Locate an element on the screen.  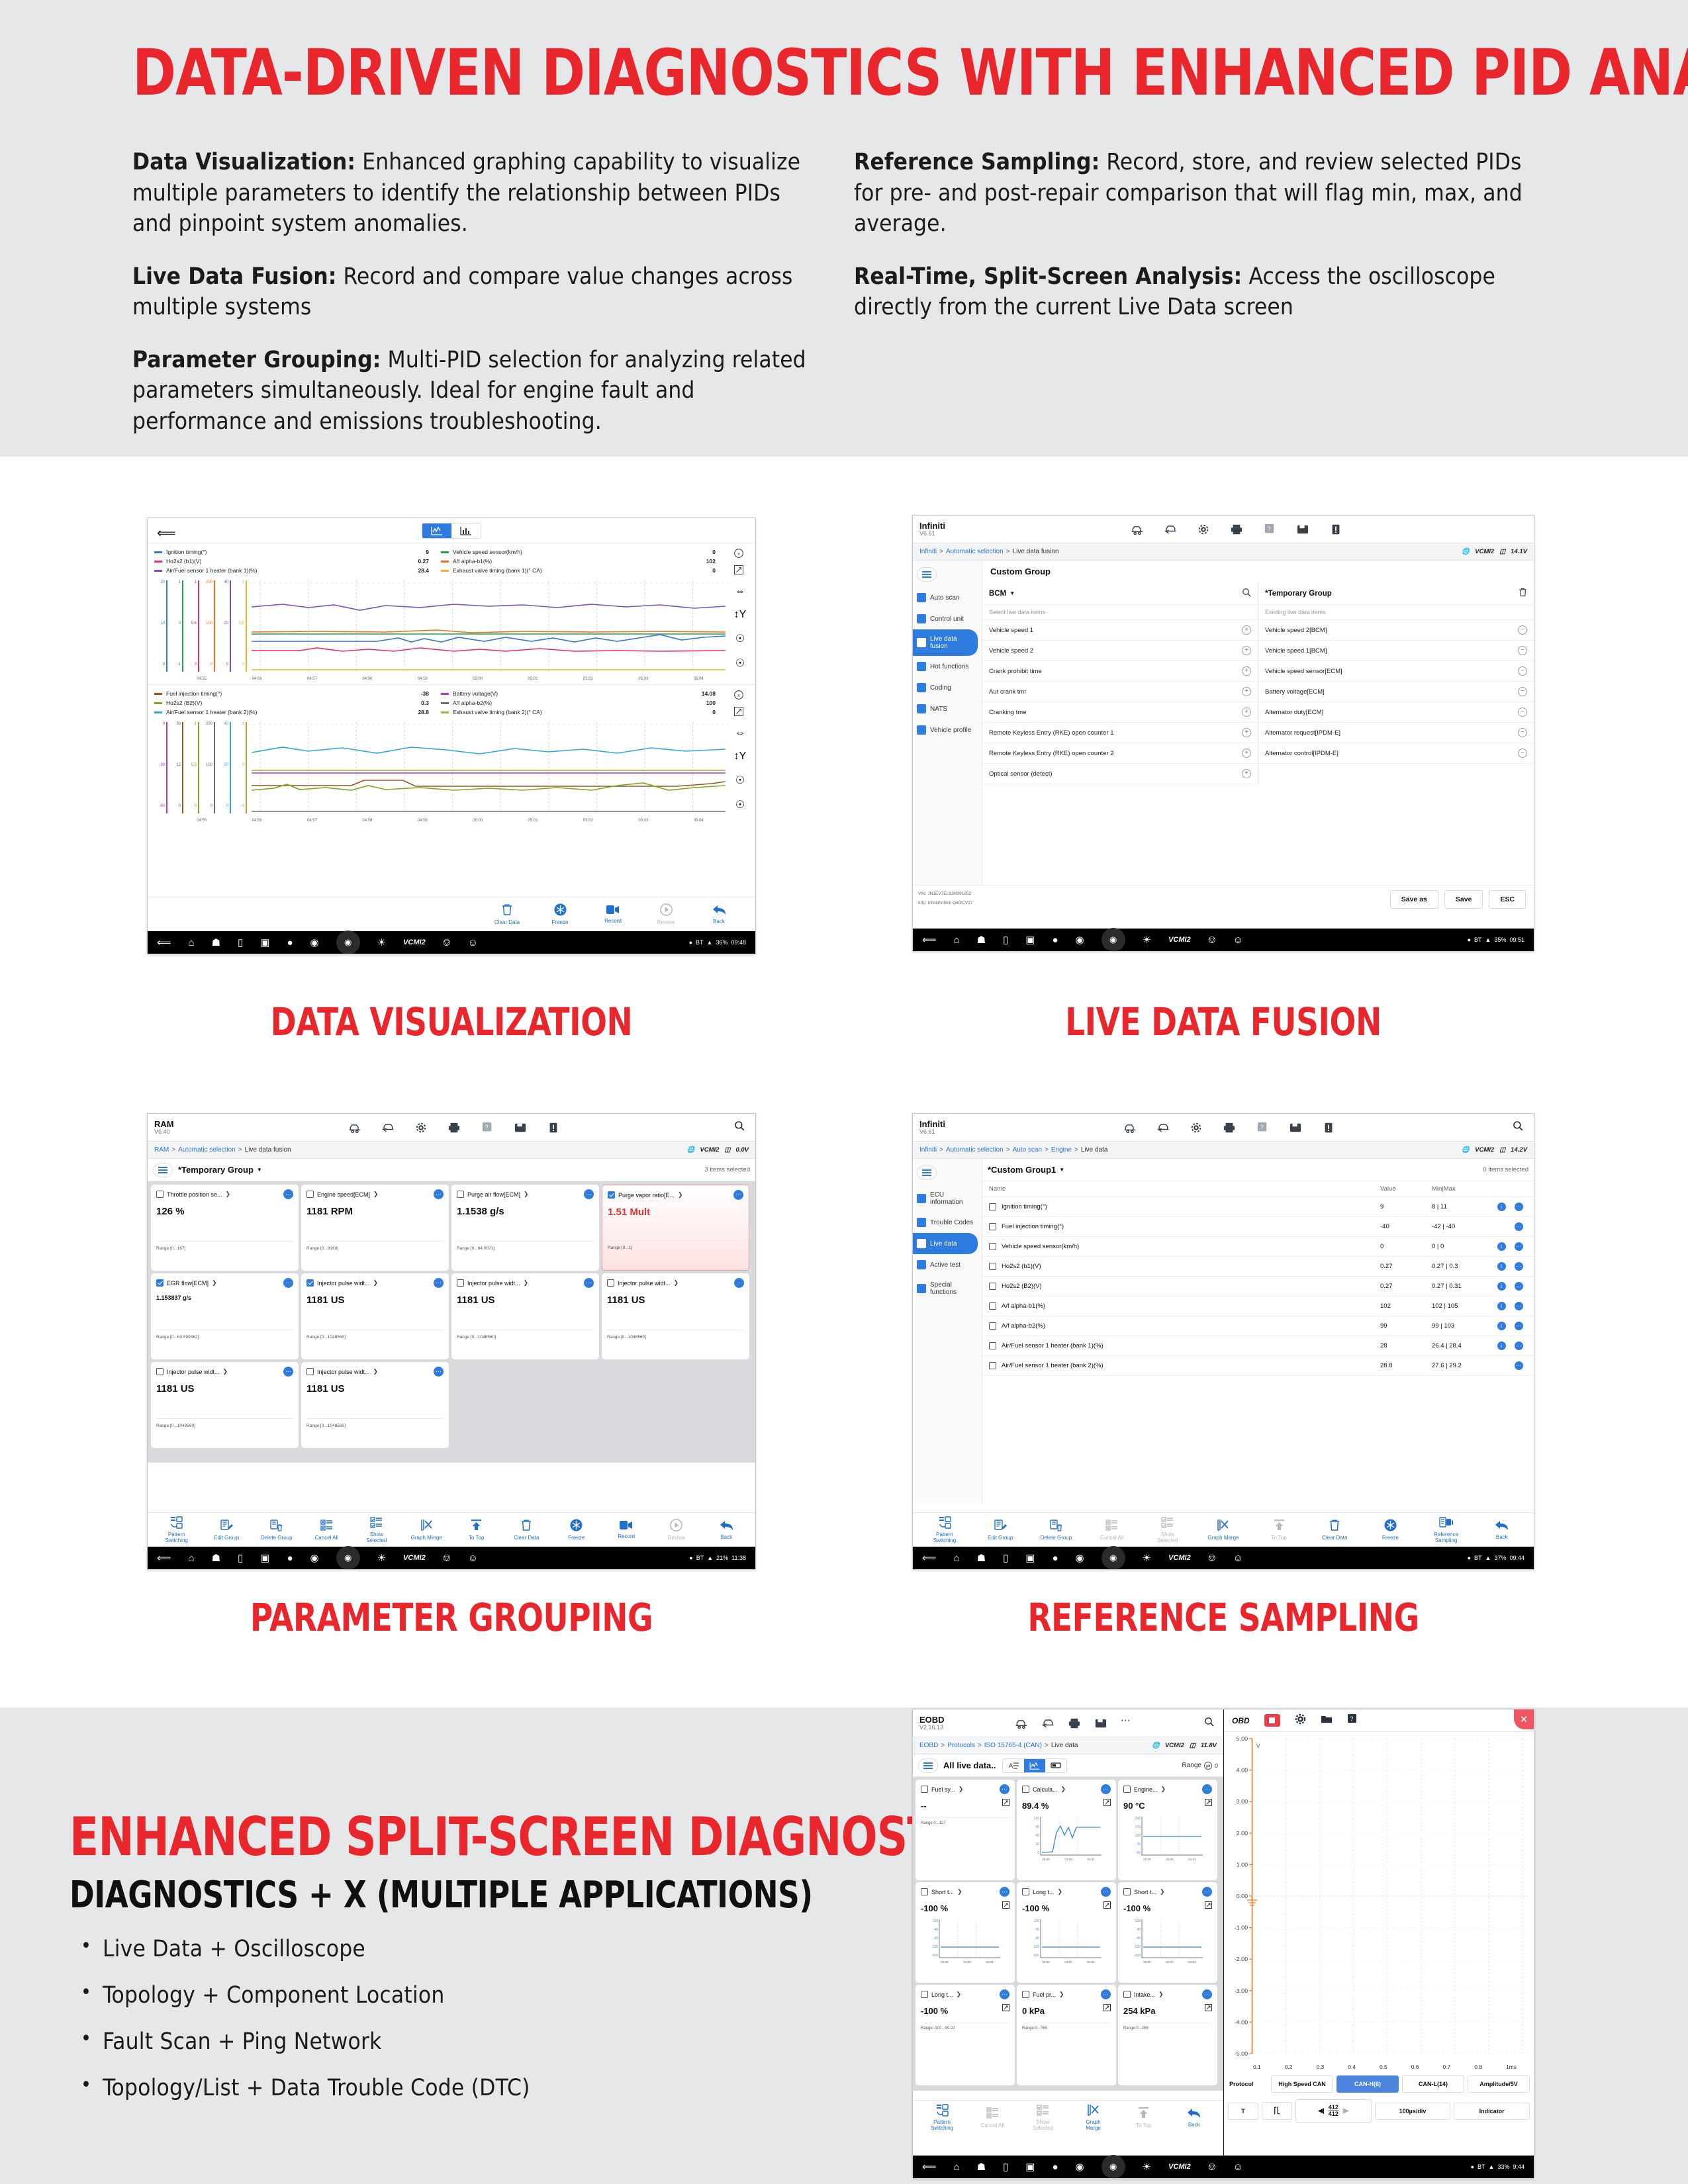
line-graph-icon is located at coordinates (436, 530).